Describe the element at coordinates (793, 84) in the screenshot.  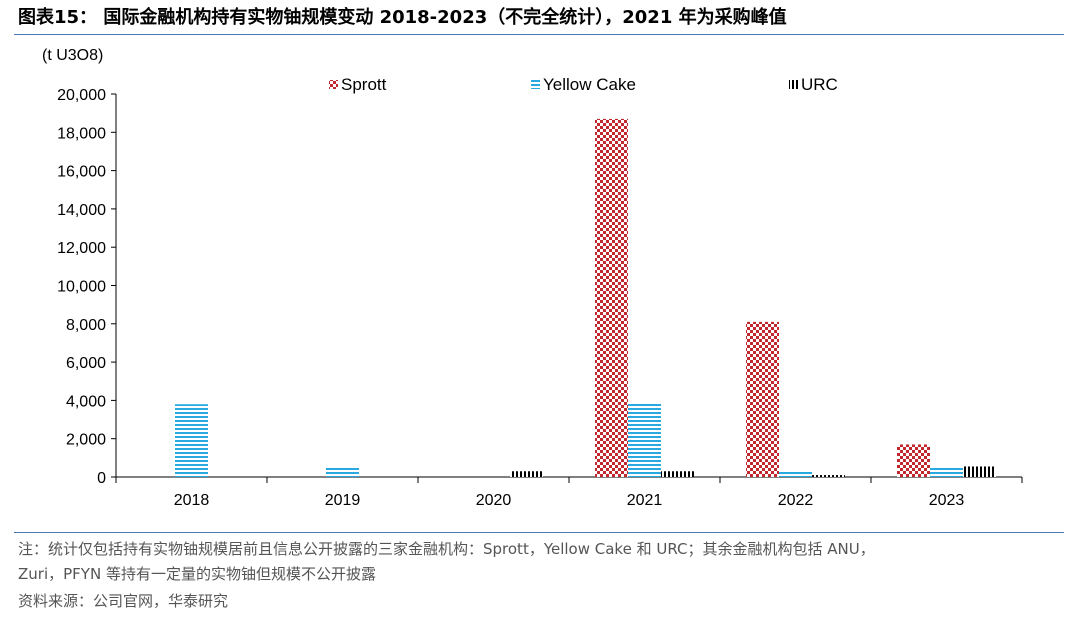
I see `legend-swatch-urc` at that location.